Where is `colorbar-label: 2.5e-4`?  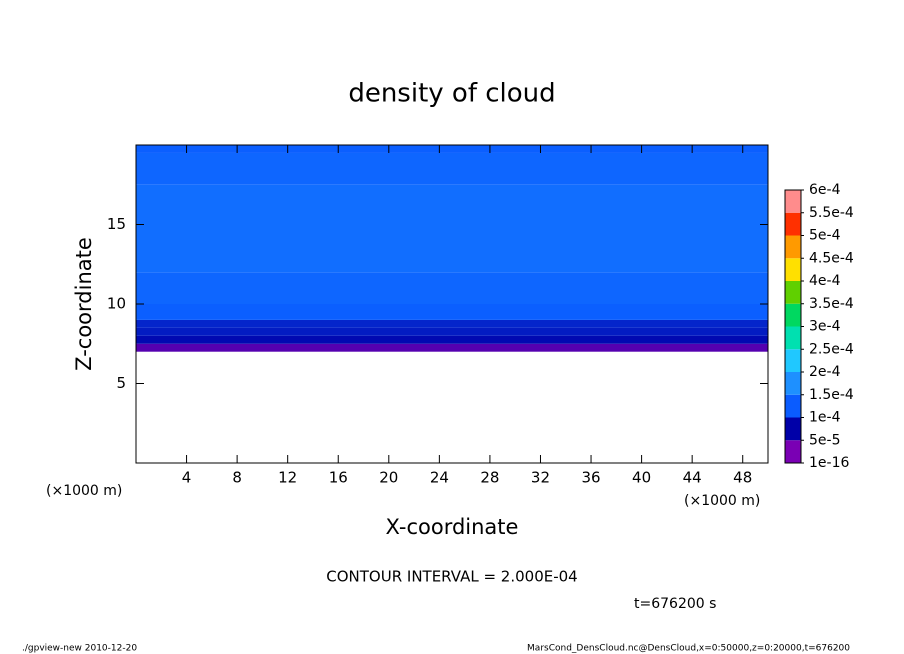
colorbar-label: 2.5e-4 is located at coordinates (831, 349).